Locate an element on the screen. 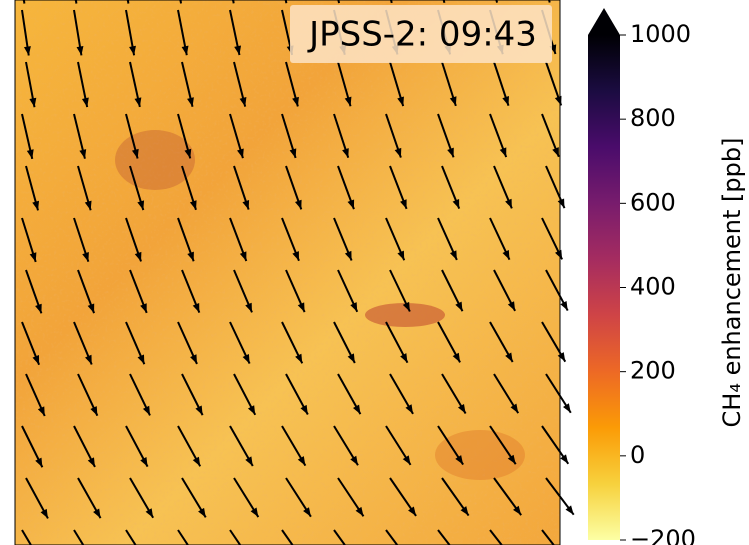 This screenshot has width=749, height=545. colorbar-tick-label: −200 is located at coordinates (663, 535).